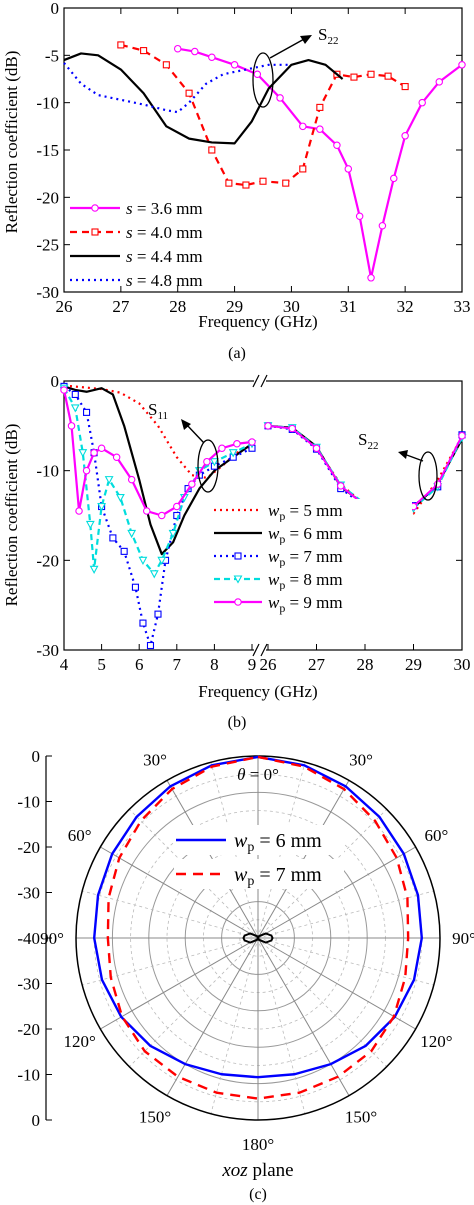  I want to click on x-tick-label: 7, so click(177, 664).